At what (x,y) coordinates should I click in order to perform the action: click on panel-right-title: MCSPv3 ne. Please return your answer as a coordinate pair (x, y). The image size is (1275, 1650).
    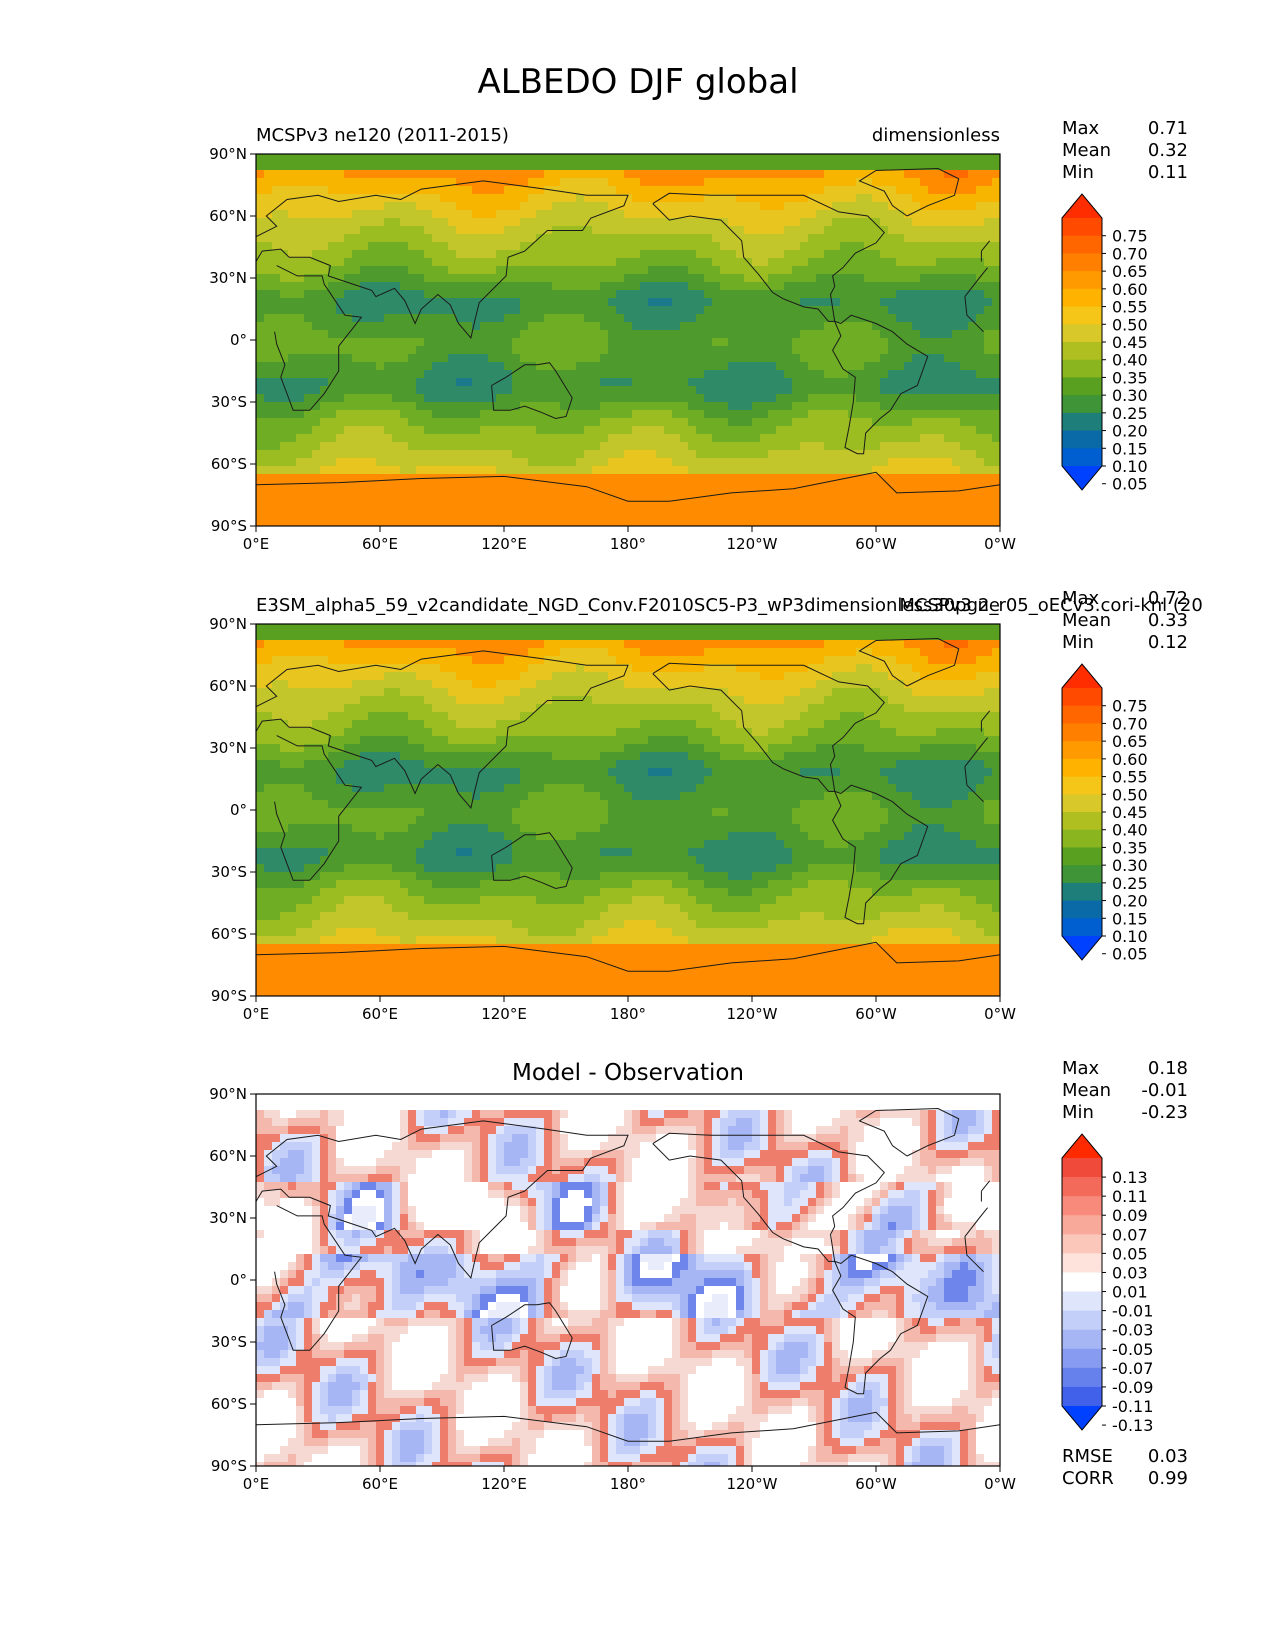
    Looking at the image, I should click on (949, 605).